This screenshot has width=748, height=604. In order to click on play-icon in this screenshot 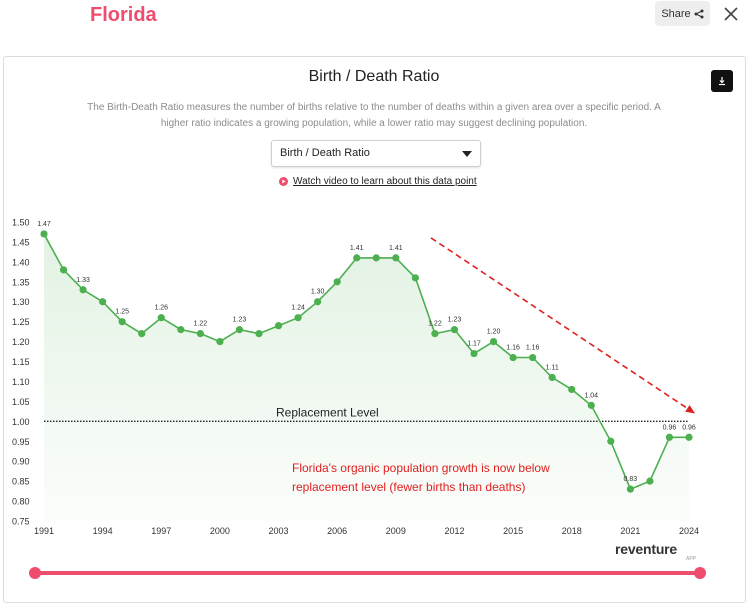, I will do `click(283, 181)`.